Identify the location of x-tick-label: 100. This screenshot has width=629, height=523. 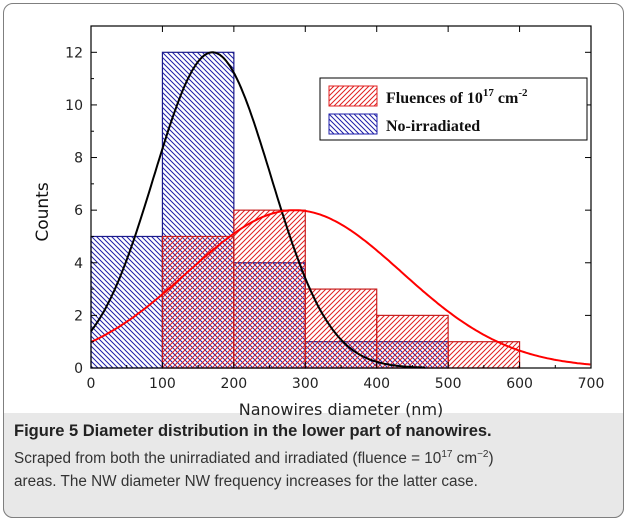
(162, 384).